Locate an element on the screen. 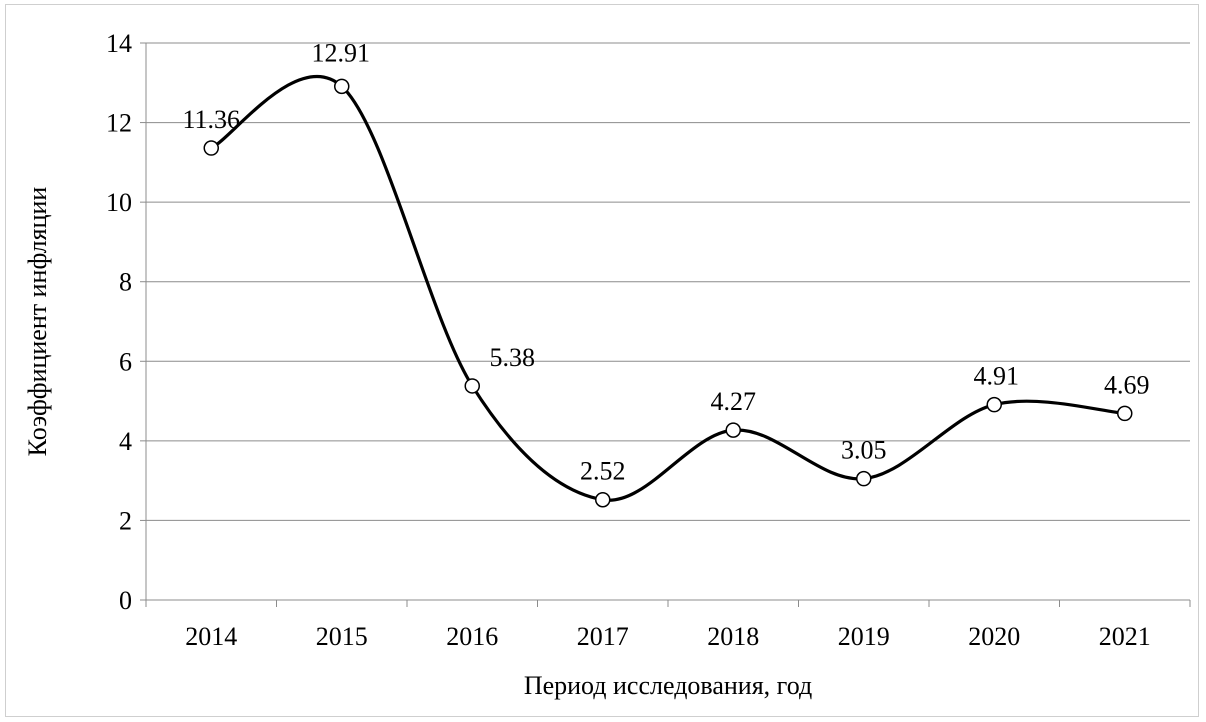 Image resolution: width=1206 pixels, height=722 pixels. x-tick-label: 2019 is located at coordinates (864, 636).